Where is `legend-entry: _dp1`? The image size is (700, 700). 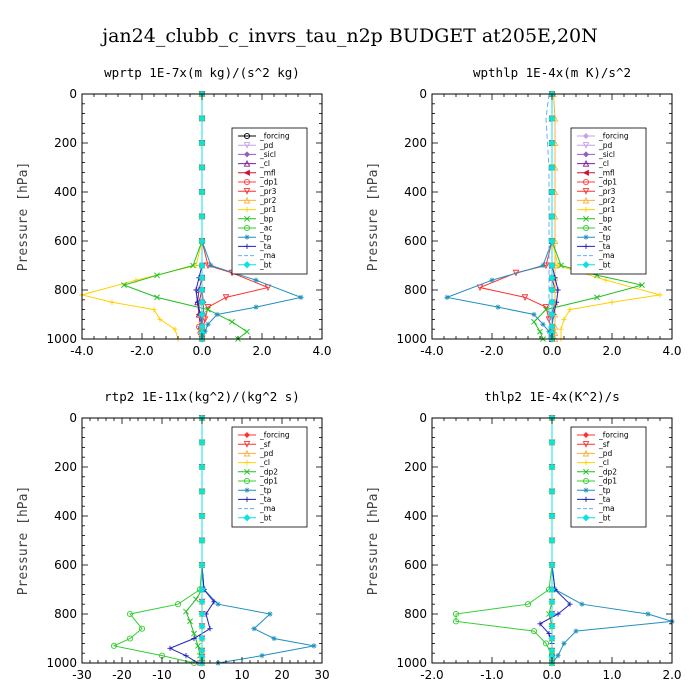
legend-entry: _dp1 is located at coordinates (607, 481).